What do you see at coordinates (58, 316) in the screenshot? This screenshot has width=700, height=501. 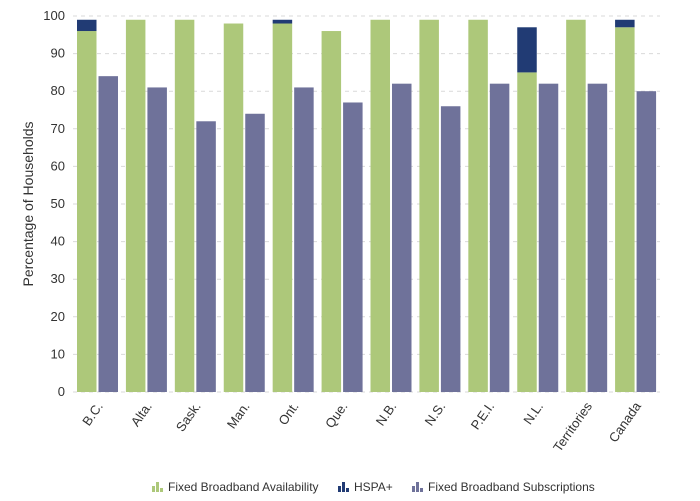 I see `y-tick-label: 20` at bounding box center [58, 316].